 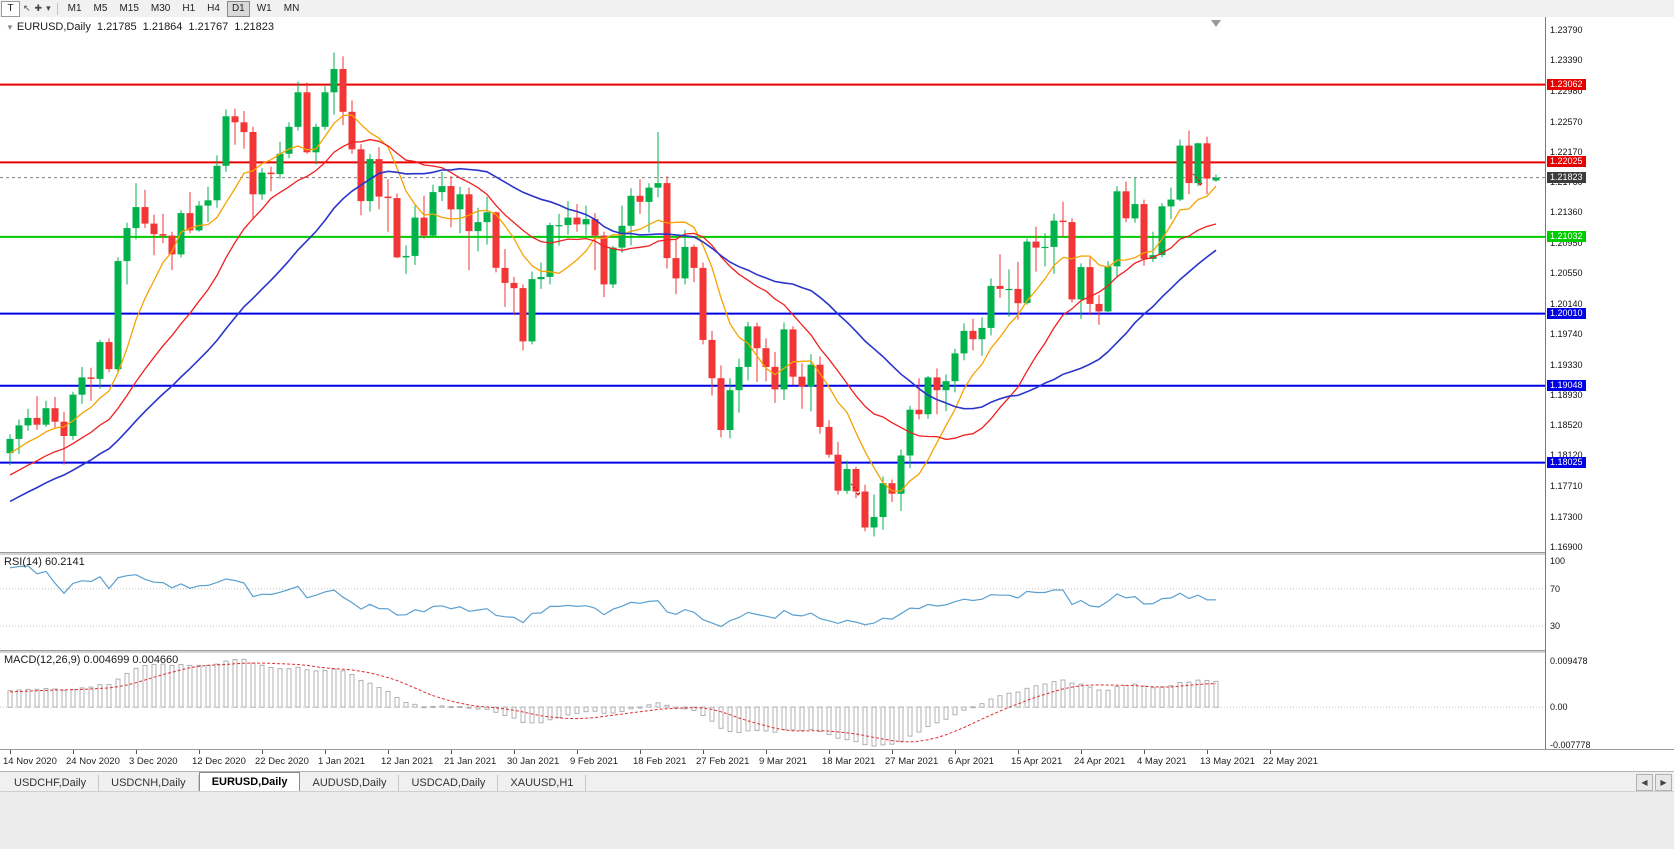 What do you see at coordinates (837, 820) in the screenshot?
I see `window-footer` at bounding box center [837, 820].